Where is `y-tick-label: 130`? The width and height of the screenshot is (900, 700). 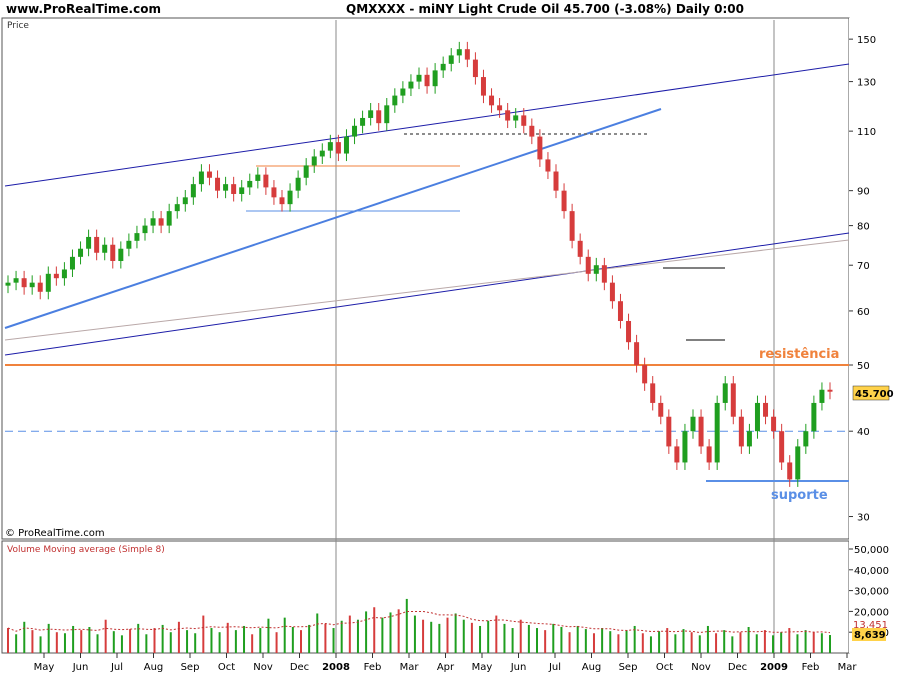
y-tick-label: 130 is located at coordinates (866, 83).